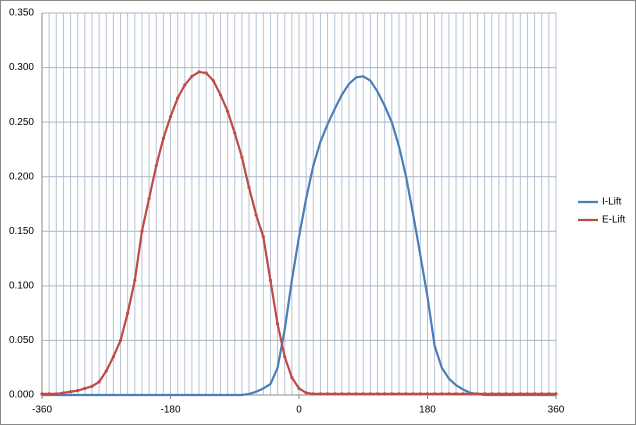  What do you see at coordinates (21, 122) in the screenshot?
I see `y-tick-label: 0.250` at bounding box center [21, 122].